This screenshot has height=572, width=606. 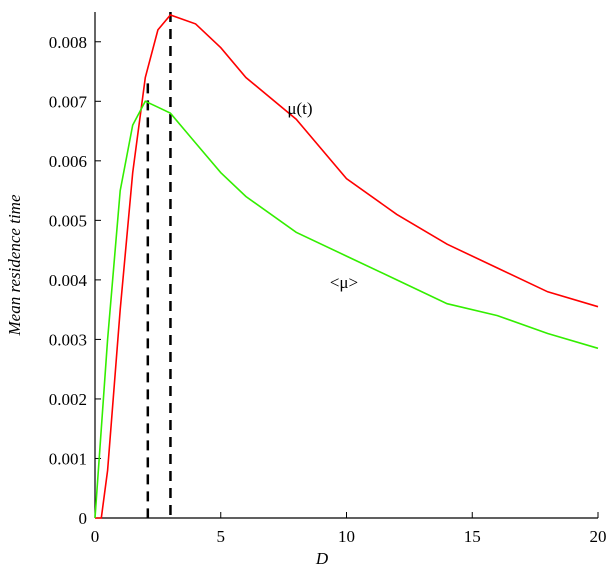 I want to click on y-tick-label: 0.001, so click(x=68, y=458).